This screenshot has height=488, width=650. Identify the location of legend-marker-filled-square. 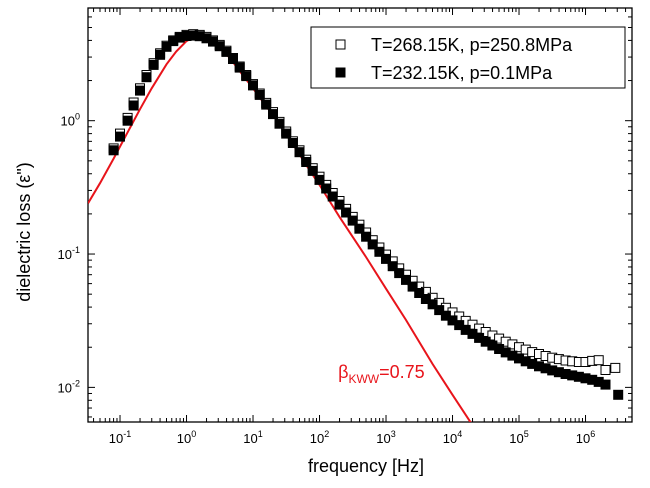
(340, 72).